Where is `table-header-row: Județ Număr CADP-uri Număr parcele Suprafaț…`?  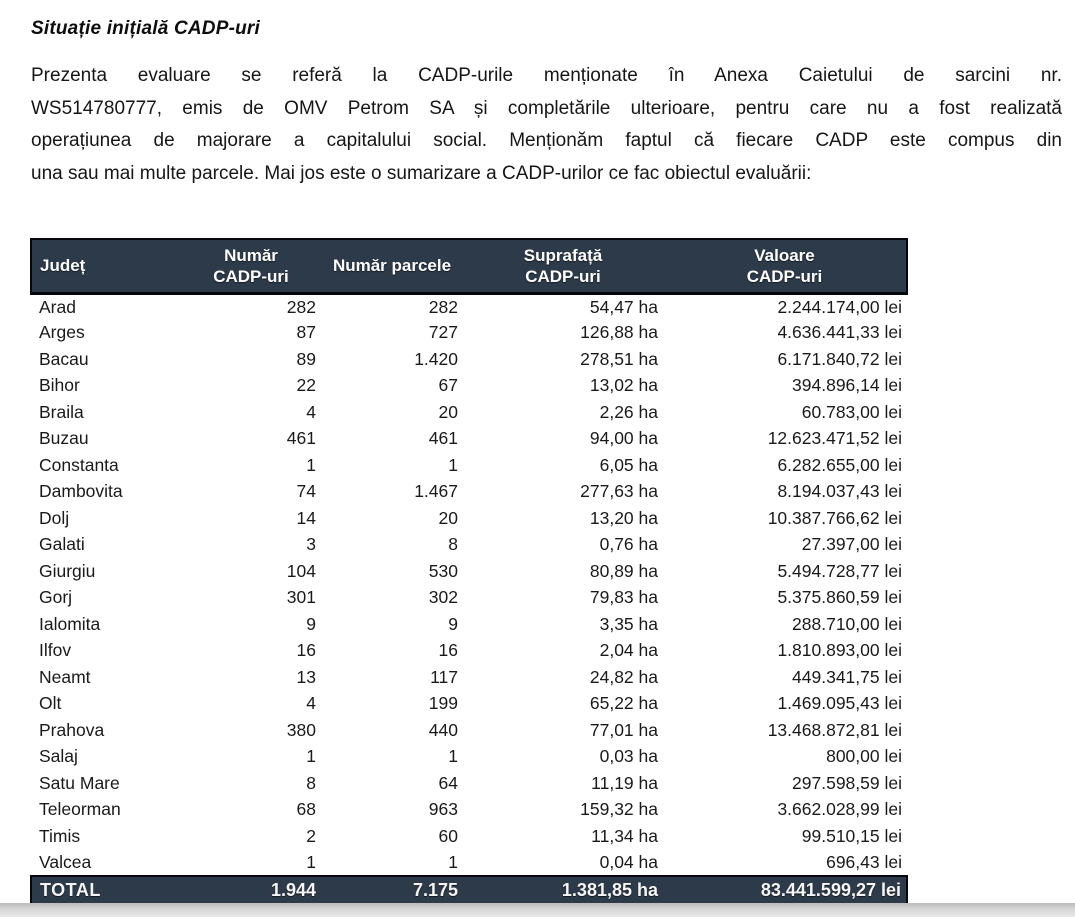 table-header-row: Județ Număr CADP-uri Număr parcele Suprafaț… is located at coordinates (469, 266).